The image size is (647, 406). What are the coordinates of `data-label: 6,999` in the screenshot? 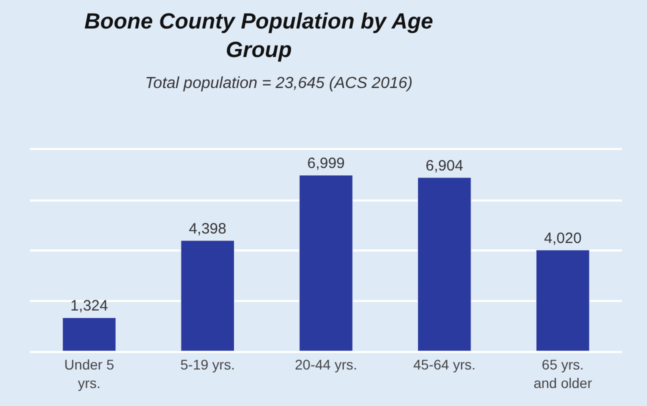 It's located at (326, 163).